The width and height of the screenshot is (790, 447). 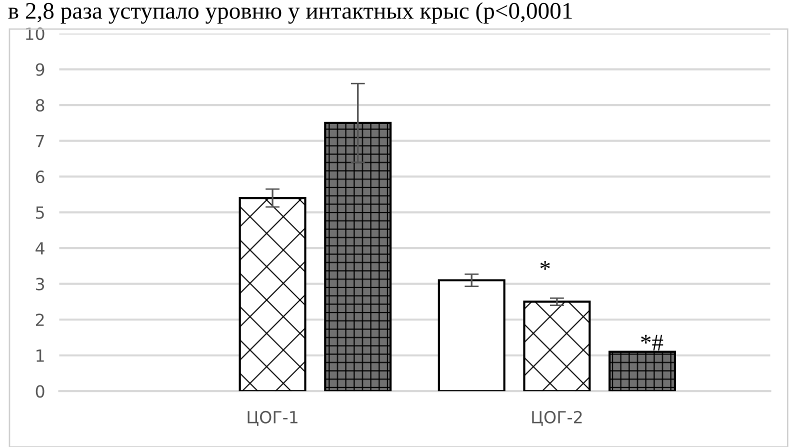 I want to click on y-tick-label: 3, so click(x=40, y=284).